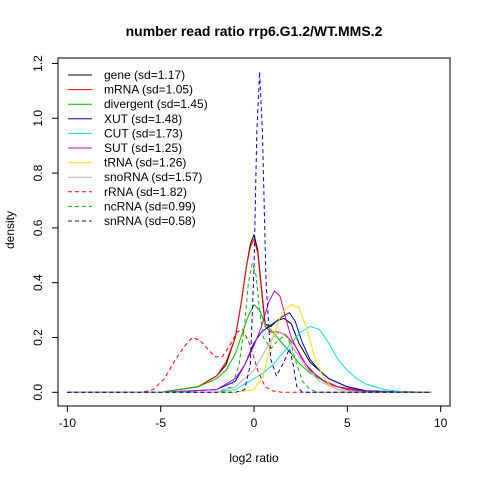  I want to click on legend-label-10: snRNA (sd=0.58), so click(150, 221).